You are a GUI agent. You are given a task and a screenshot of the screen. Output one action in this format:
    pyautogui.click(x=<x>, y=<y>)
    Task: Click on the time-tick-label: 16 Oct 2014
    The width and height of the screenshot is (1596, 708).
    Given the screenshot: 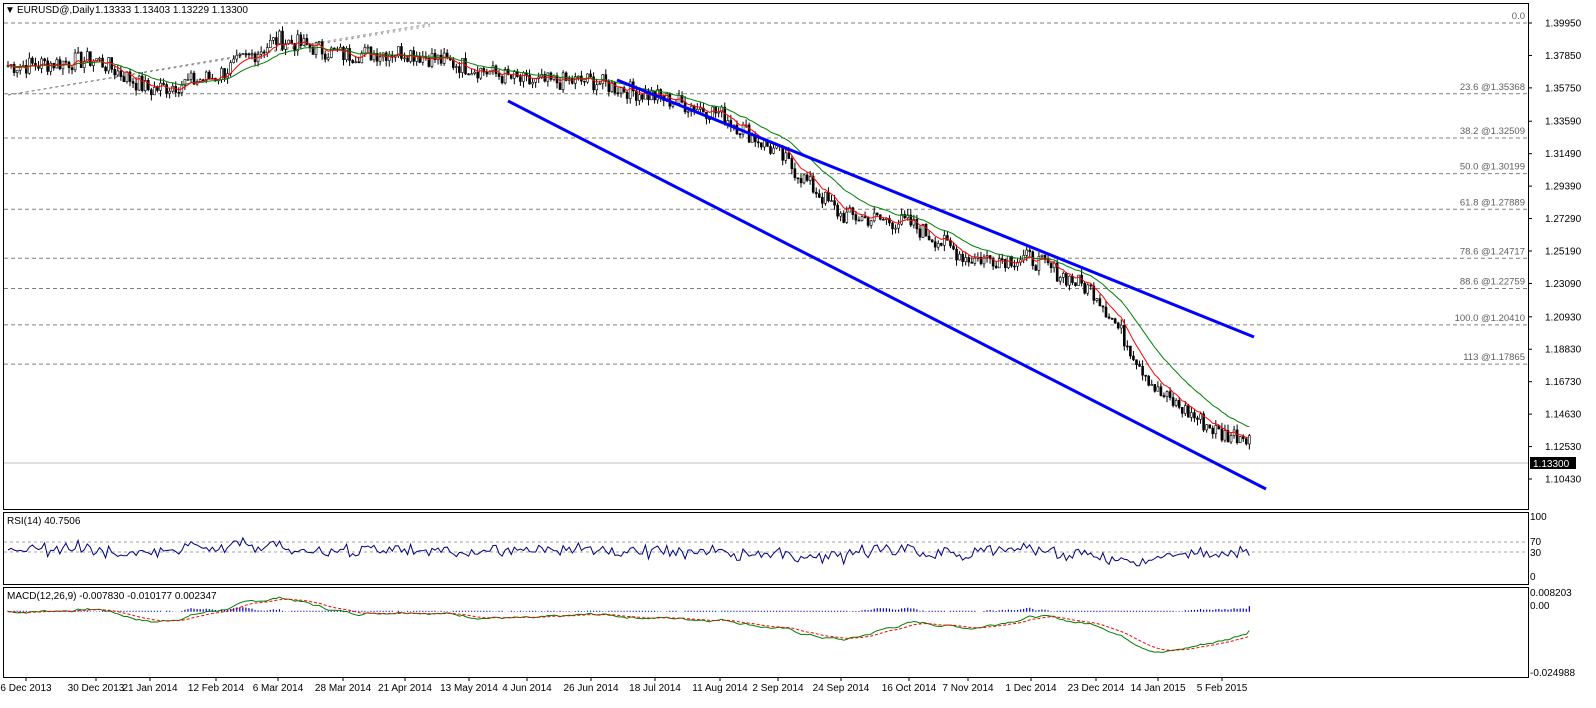 What is the action you would take?
    pyautogui.click(x=909, y=688)
    